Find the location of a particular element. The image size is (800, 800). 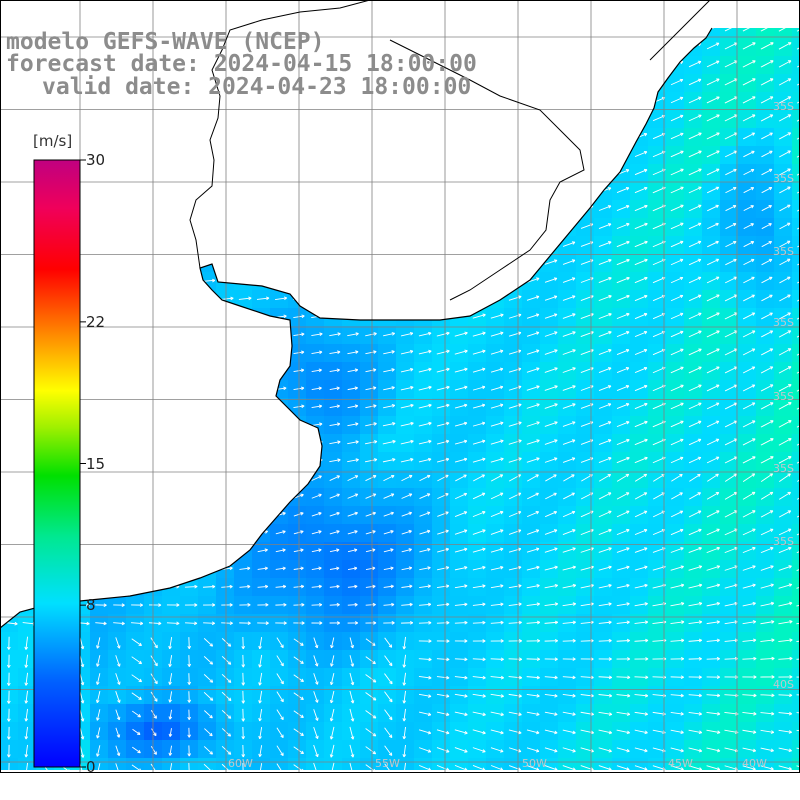

longitude-label: 60W is located at coordinates (240, 763).